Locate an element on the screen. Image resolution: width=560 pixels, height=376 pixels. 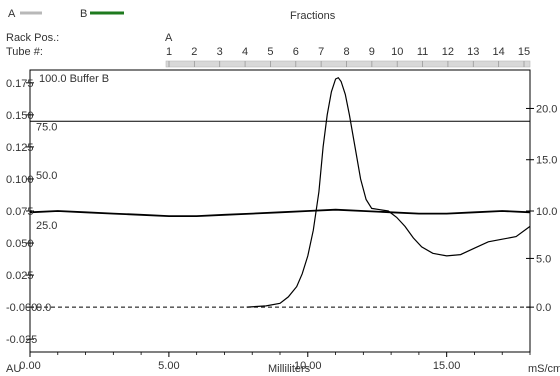
legend-label-a: A is located at coordinates (12, 14).